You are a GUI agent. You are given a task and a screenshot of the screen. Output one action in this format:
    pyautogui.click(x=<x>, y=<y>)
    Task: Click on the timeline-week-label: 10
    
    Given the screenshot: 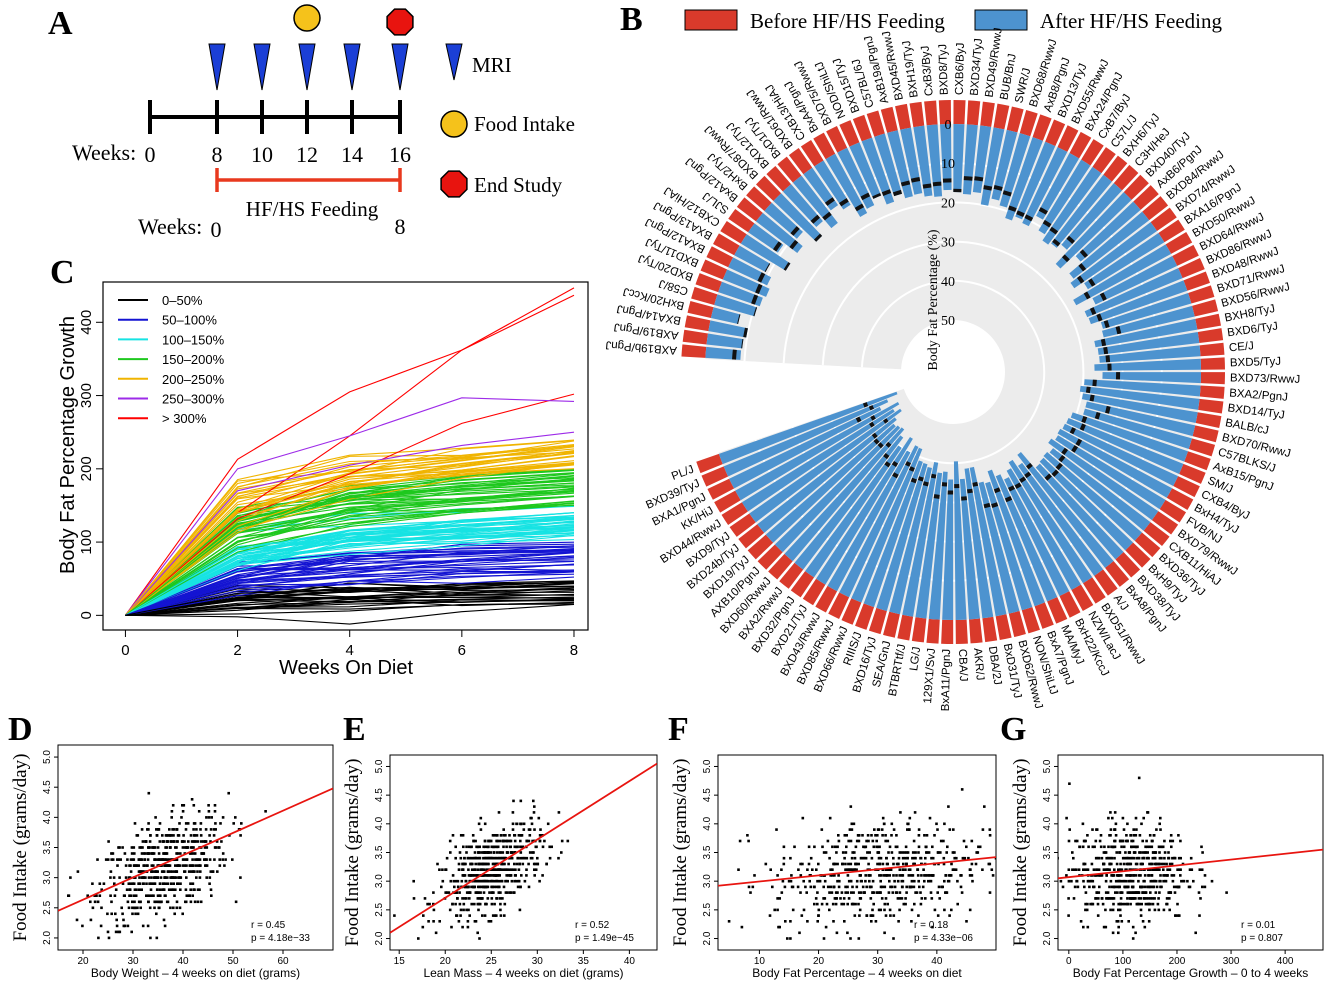 What is the action you would take?
    pyautogui.click(x=262, y=154)
    